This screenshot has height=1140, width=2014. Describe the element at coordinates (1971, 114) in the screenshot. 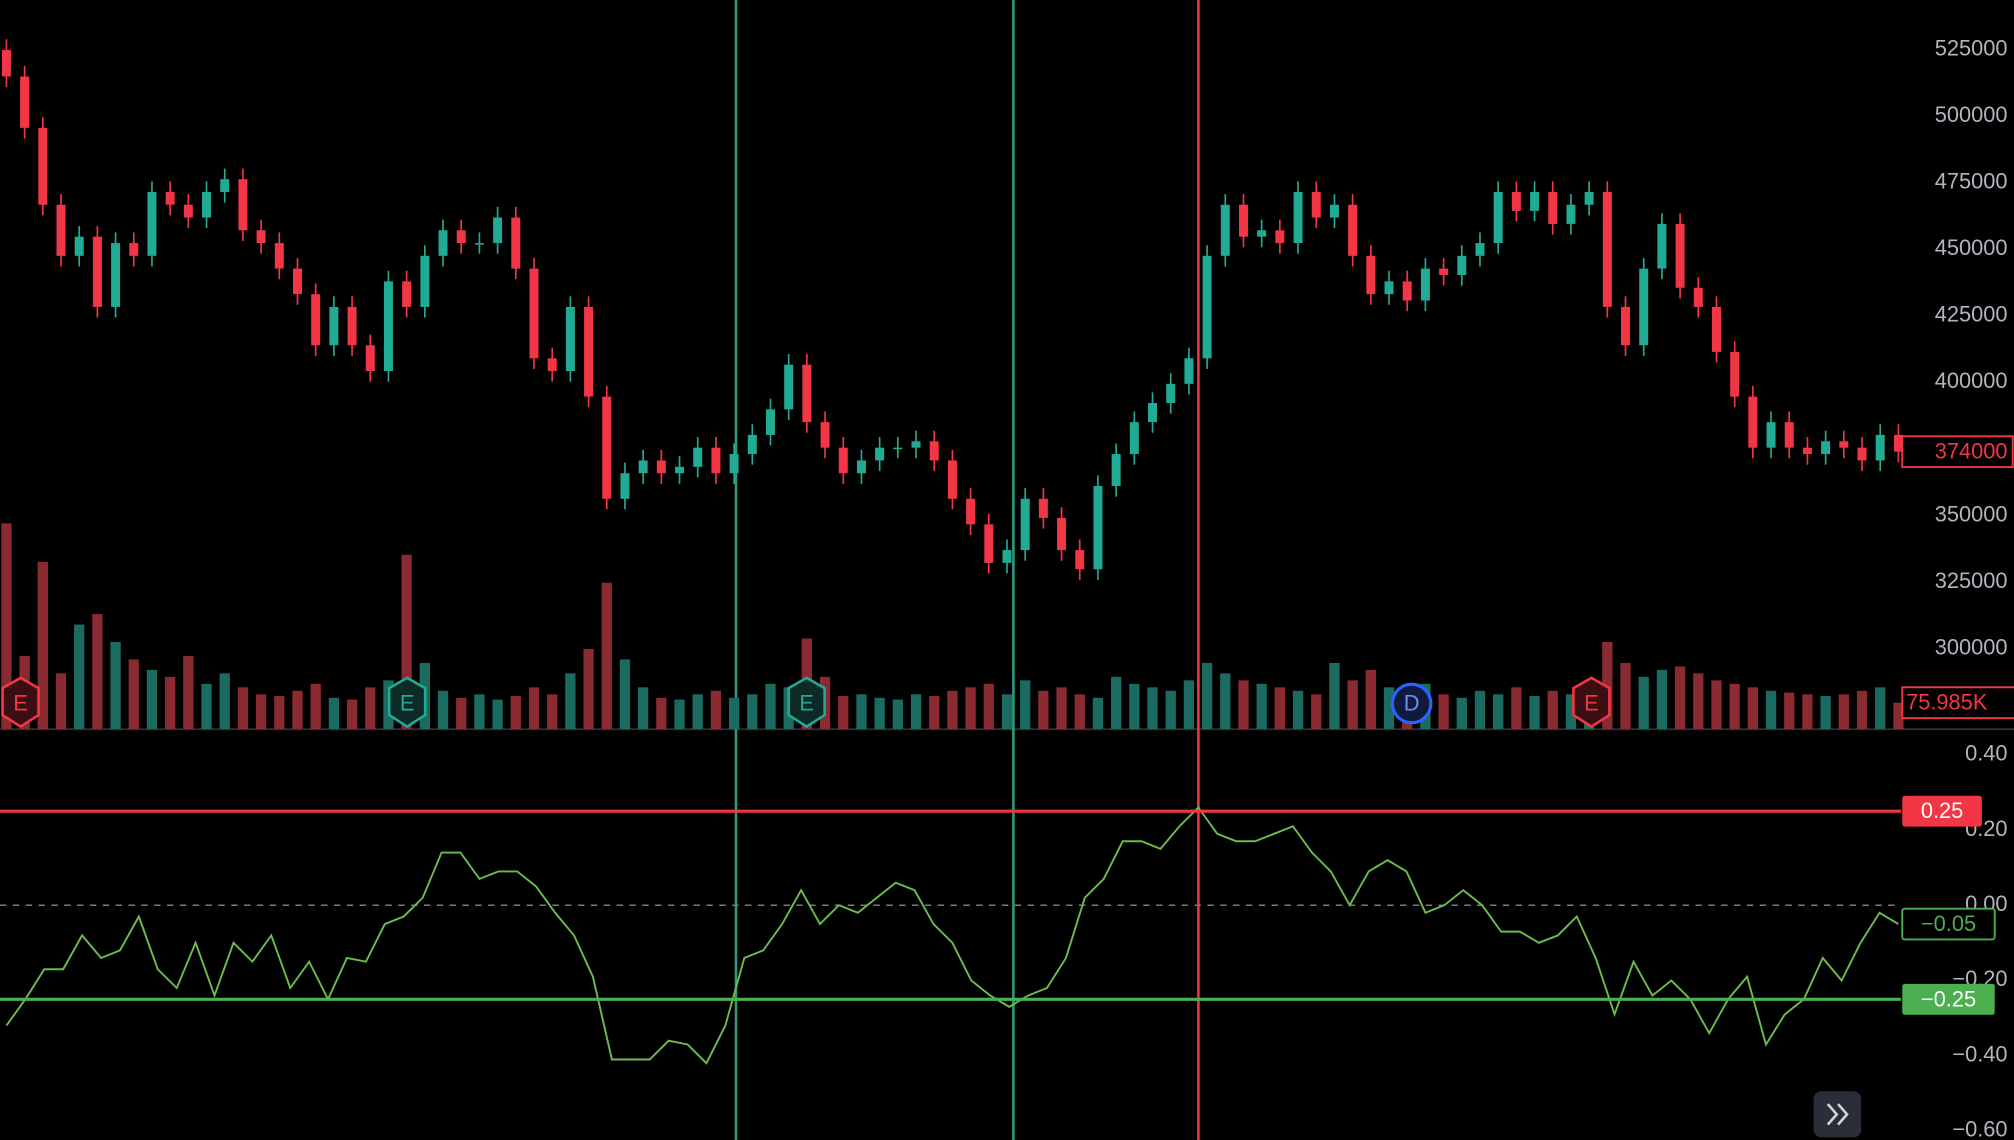

I see `y-tick-label: 500000` at that location.